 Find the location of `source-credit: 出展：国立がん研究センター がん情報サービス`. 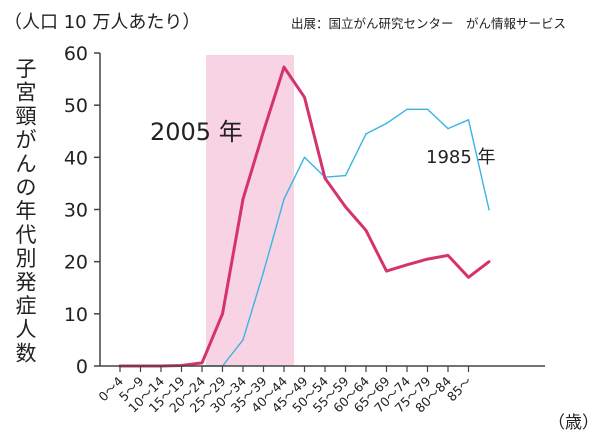

source-credit: 出展：国立がん研究センター がん情報サービス is located at coordinates (428, 23).